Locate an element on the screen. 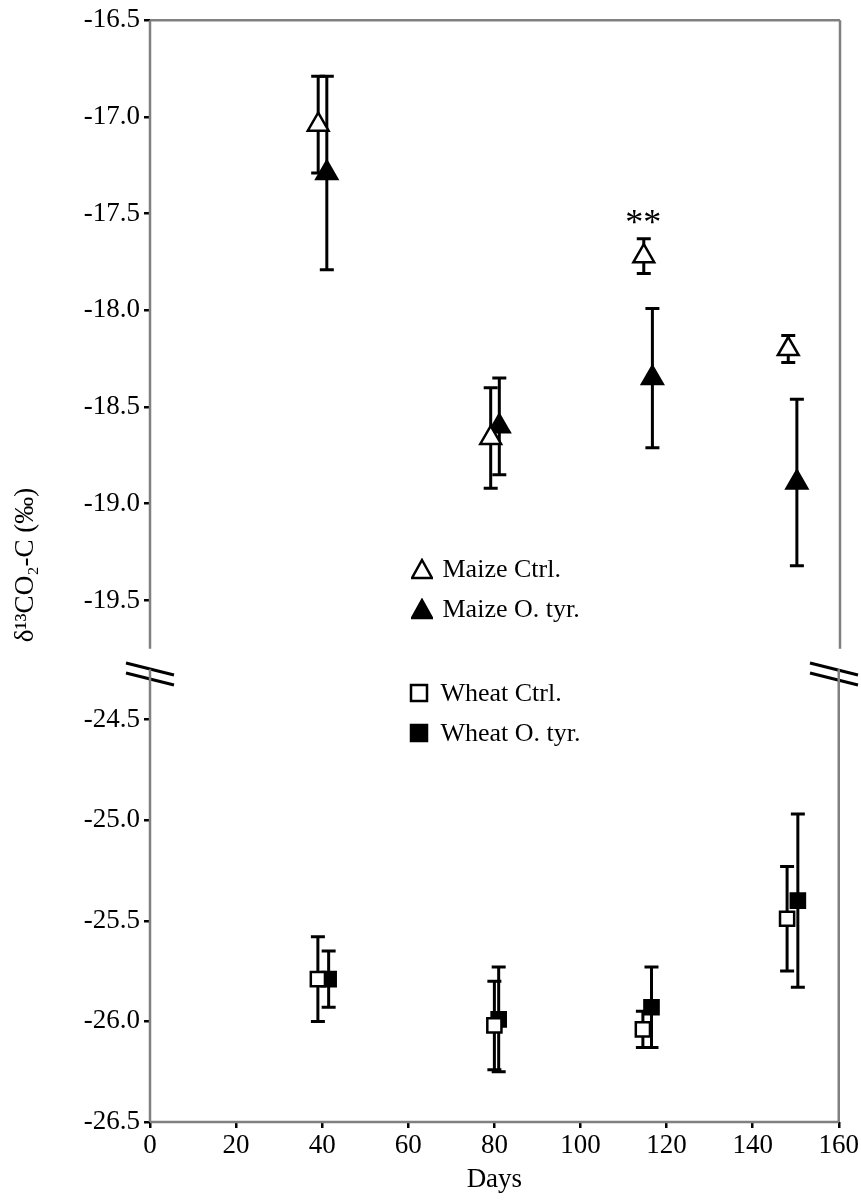 This screenshot has height=1200, width=861. x-axis-title: Days is located at coordinates (494, 1177).